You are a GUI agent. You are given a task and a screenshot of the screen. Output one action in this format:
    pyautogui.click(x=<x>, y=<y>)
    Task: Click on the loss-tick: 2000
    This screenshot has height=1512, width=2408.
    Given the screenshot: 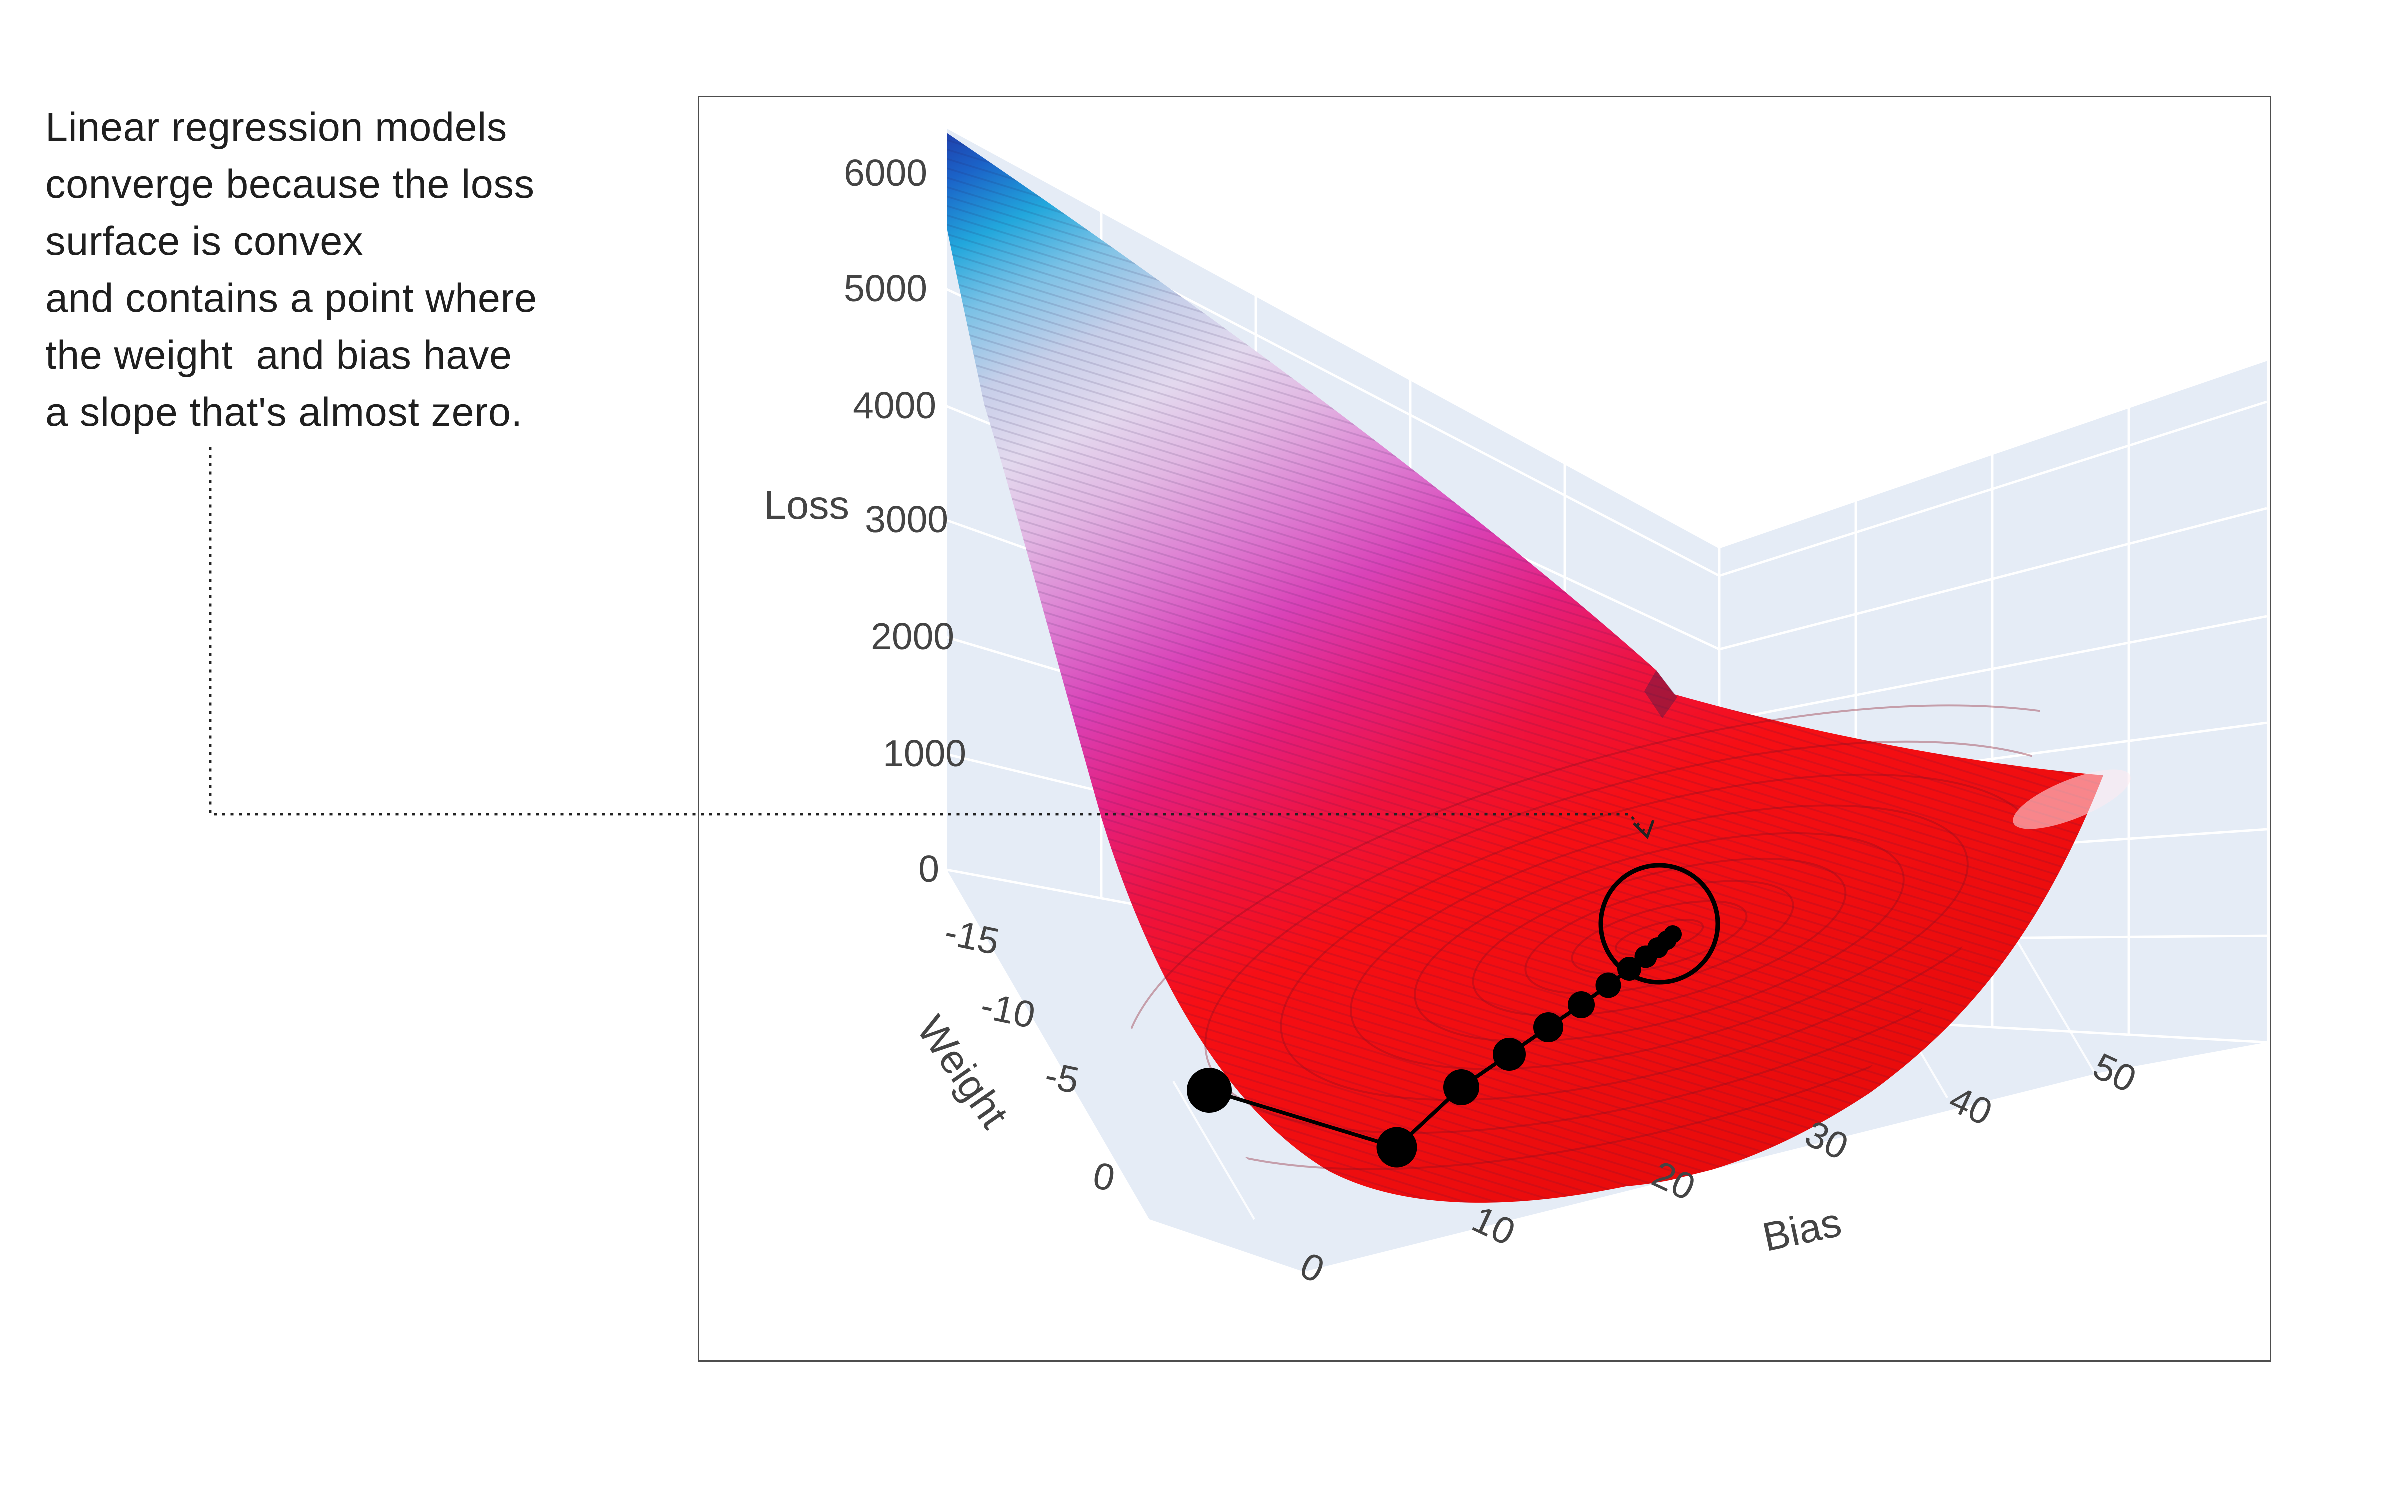 What is the action you would take?
    pyautogui.click(x=912, y=637)
    